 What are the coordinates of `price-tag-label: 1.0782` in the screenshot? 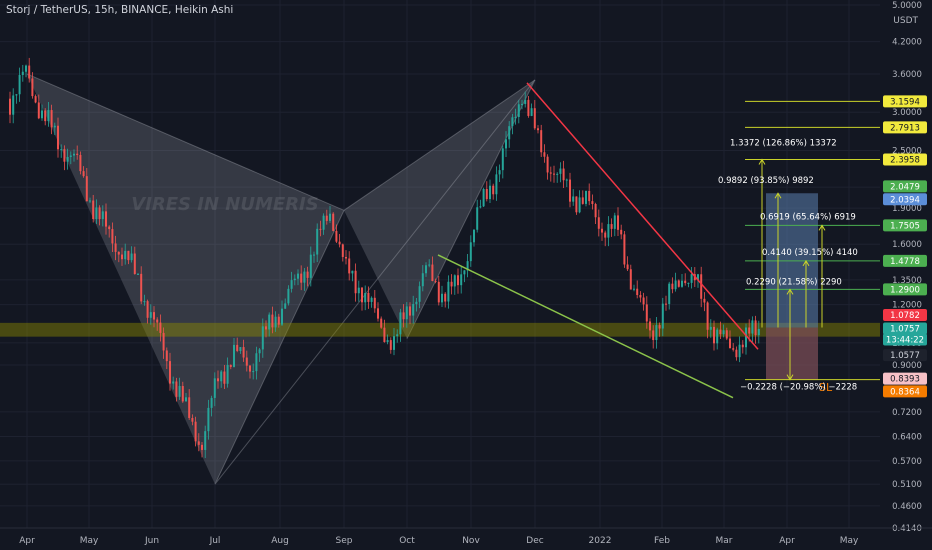 It's located at (905, 316).